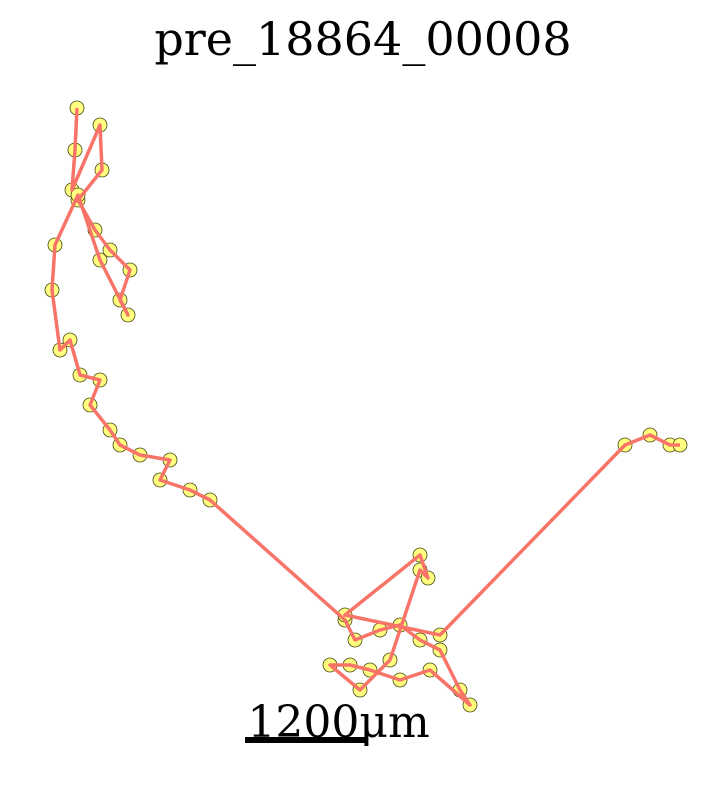 The image size is (727, 786). I want to click on chart-title: pre_18864_00008, so click(362, 39).